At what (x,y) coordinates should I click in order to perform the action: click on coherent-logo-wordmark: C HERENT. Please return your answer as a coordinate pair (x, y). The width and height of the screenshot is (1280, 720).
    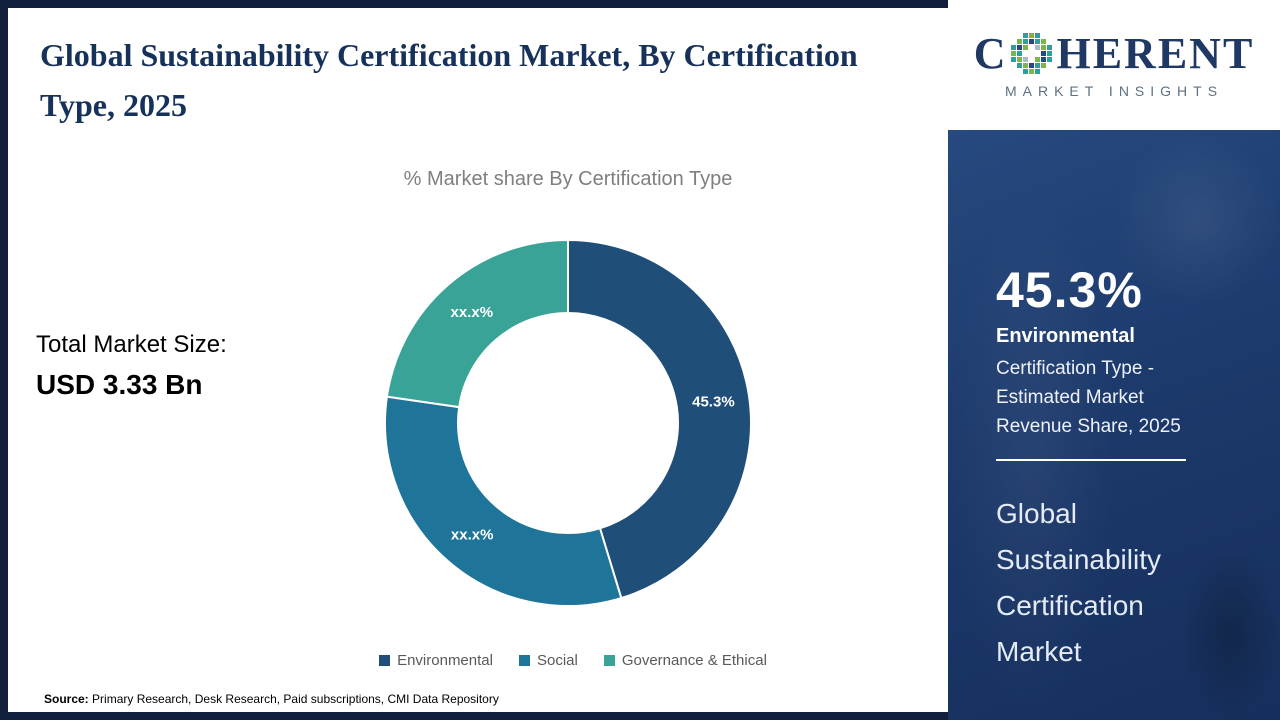
    Looking at the image, I should click on (1114, 53).